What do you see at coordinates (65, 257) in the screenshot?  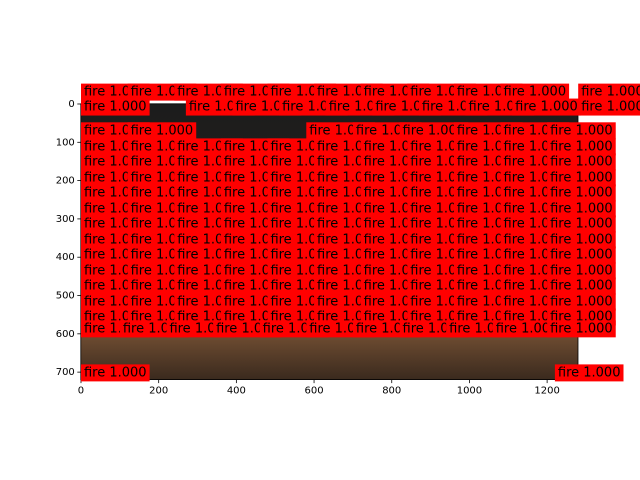 I see `y-tick-label: 400` at bounding box center [65, 257].